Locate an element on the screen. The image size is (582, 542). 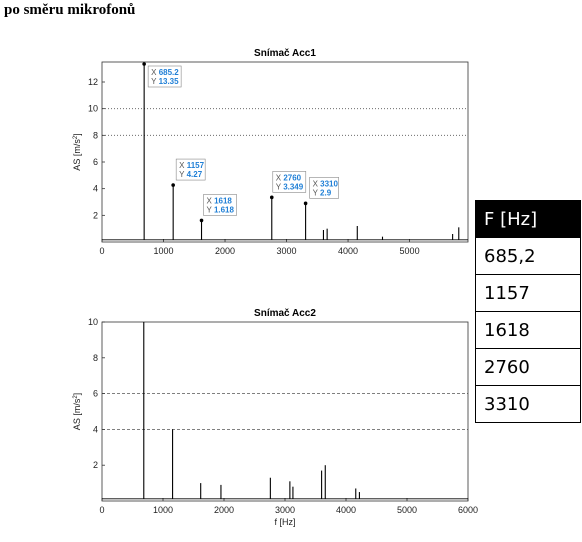
frequency-table-header: F [Hz] is located at coordinates (528, 219).